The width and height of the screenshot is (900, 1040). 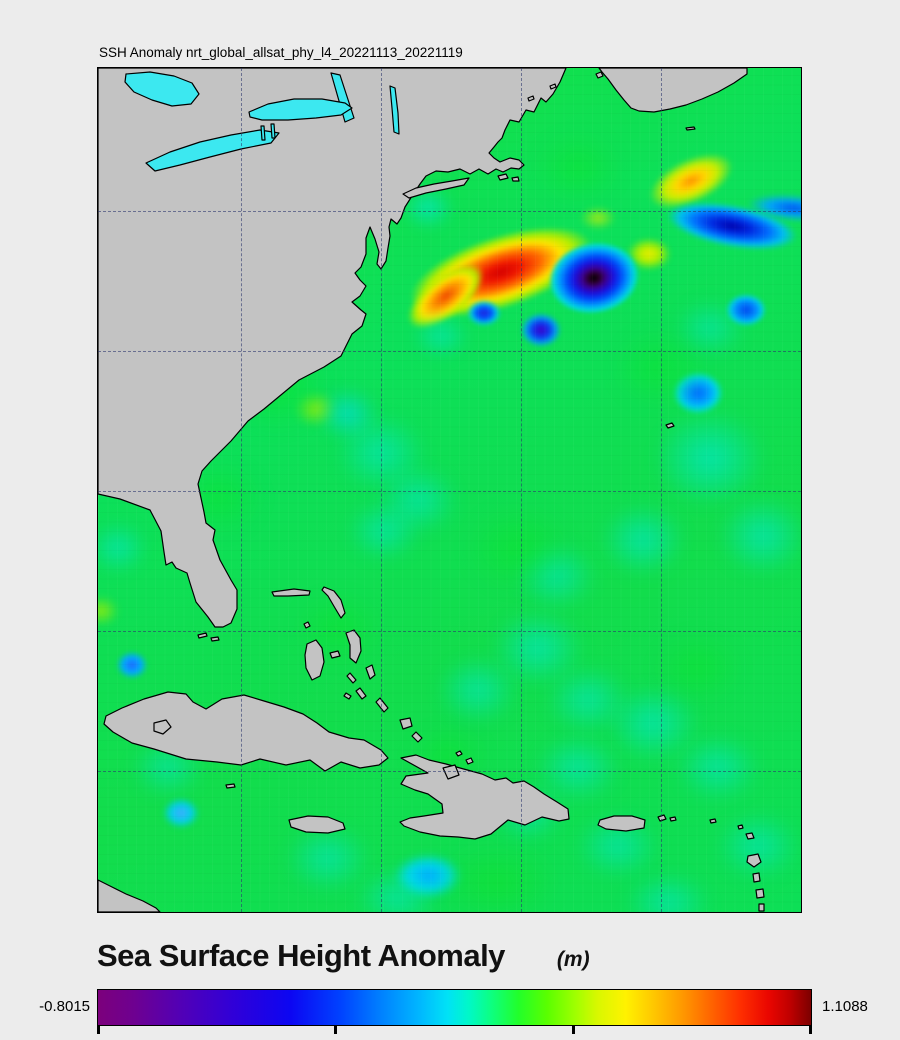 I want to click on lake-huron, so click(x=162, y=89).